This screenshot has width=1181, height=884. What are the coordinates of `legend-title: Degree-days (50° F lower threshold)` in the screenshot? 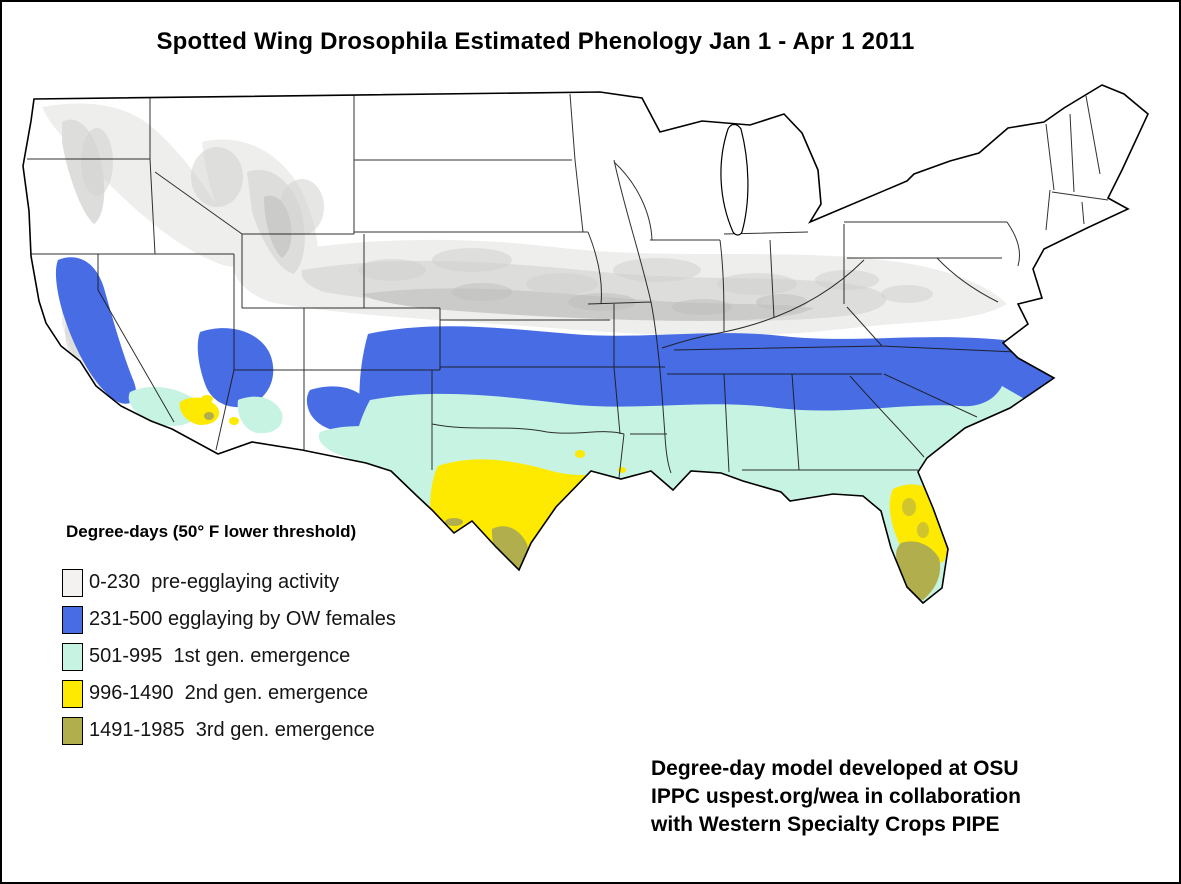 It's located at (211, 531).